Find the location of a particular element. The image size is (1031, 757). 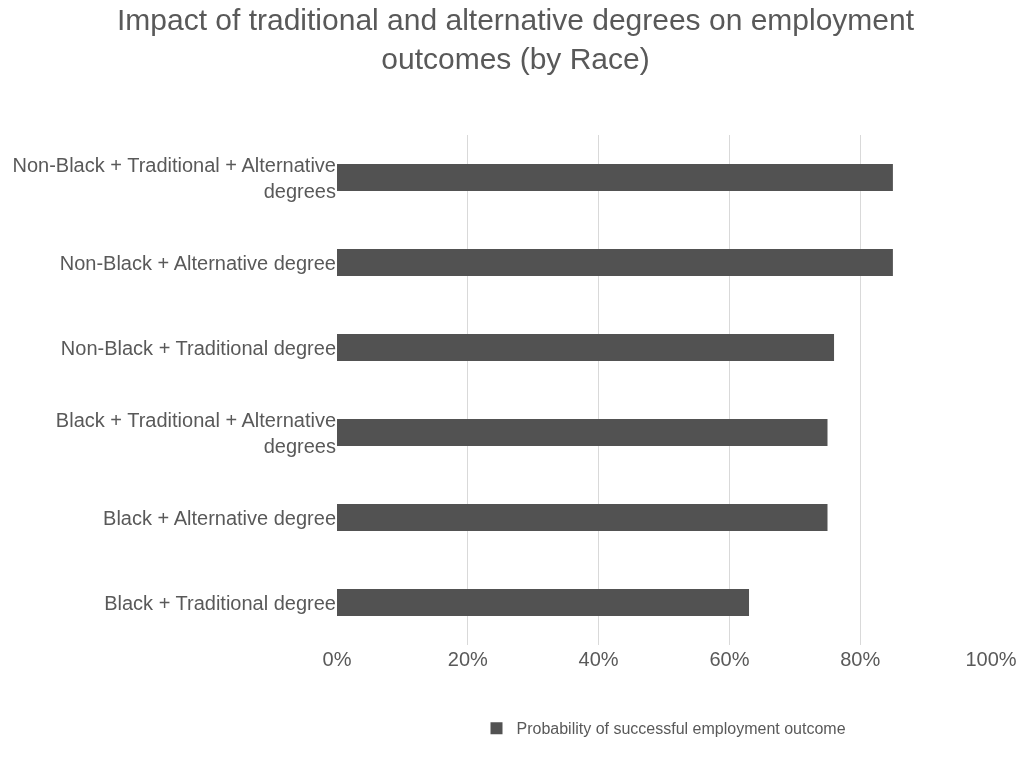

y-tick-label: Black + Traditional + Alternative degrees is located at coordinates (195, 432).